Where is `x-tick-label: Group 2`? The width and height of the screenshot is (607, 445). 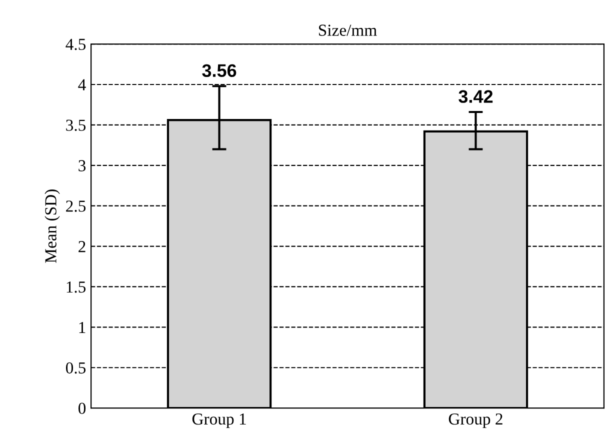
x-tick-label: Group 2 is located at coordinates (475, 420).